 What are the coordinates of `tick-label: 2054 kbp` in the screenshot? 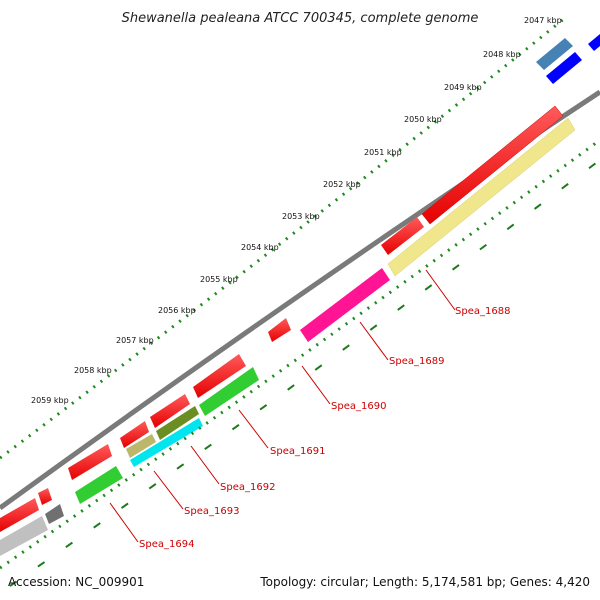 It's located at (260, 247).